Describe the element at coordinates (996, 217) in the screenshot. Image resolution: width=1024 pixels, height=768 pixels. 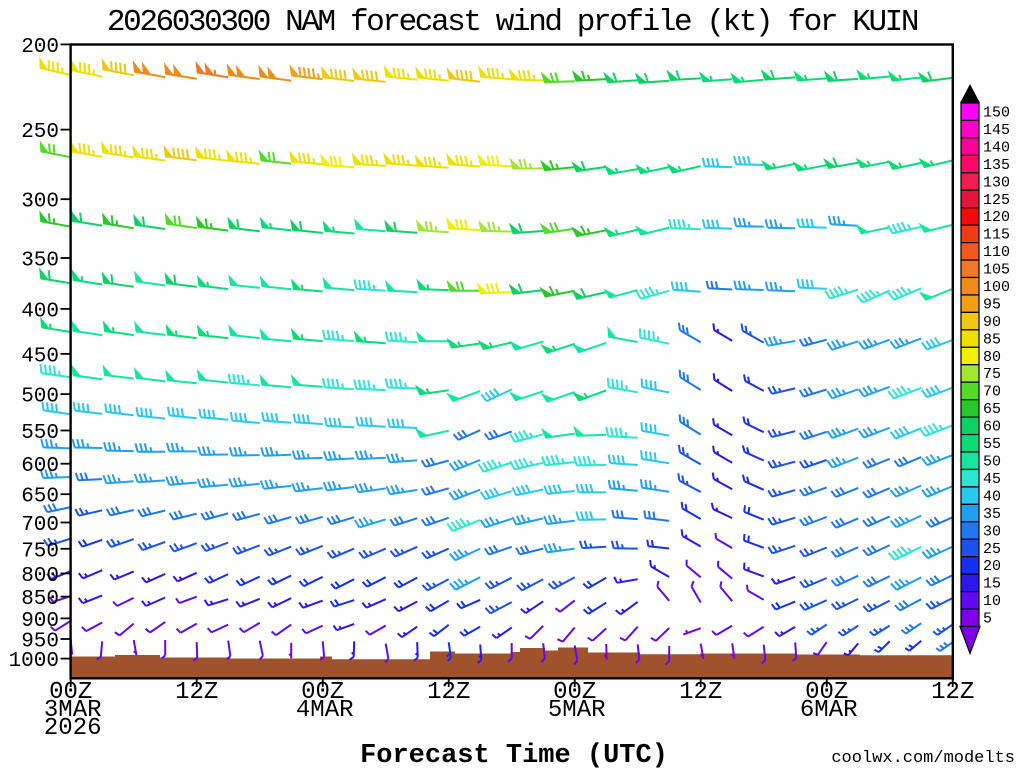
I see `svg-text: 120` at that location.